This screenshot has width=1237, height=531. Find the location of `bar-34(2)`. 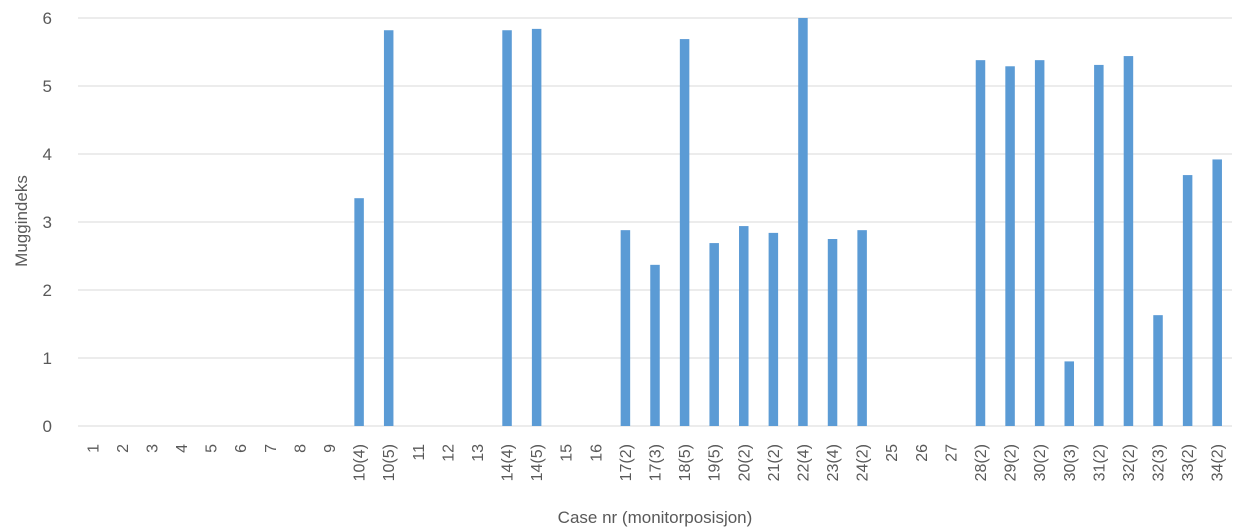

bar-34(2) is located at coordinates (1217, 292).